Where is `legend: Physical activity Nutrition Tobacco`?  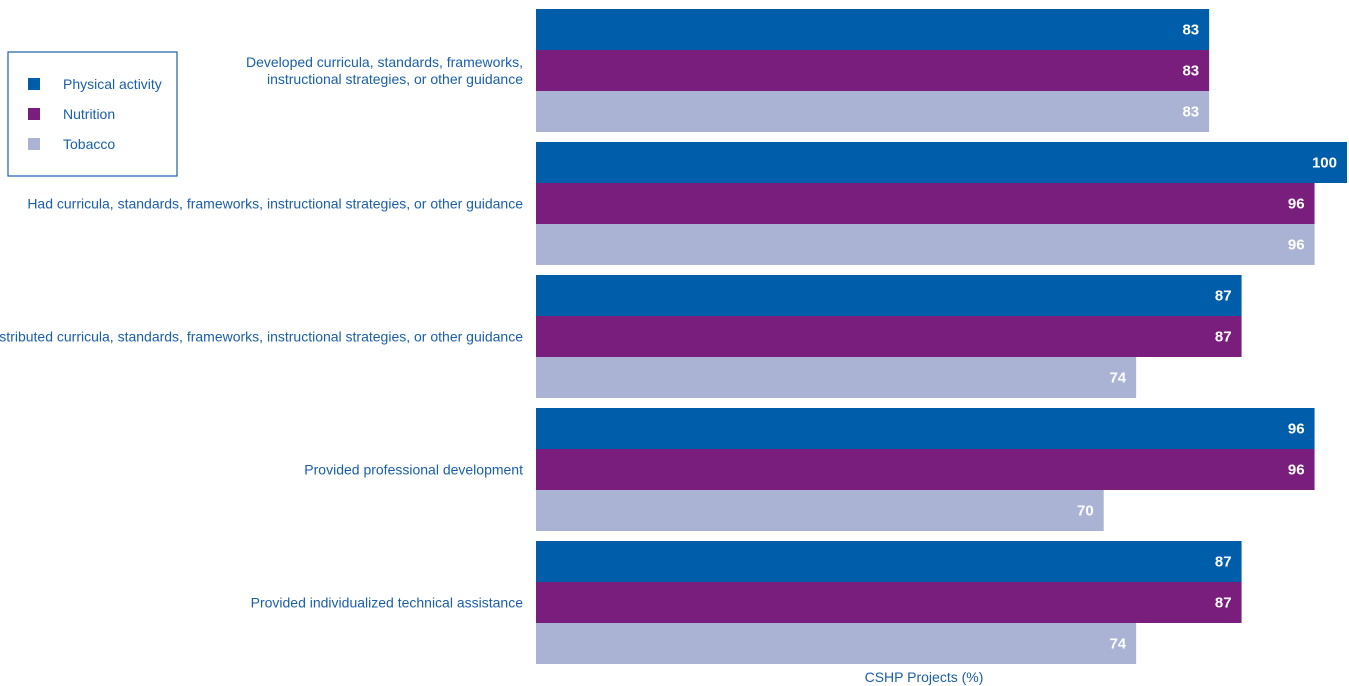 legend: Physical activity Nutrition Tobacco is located at coordinates (92, 114).